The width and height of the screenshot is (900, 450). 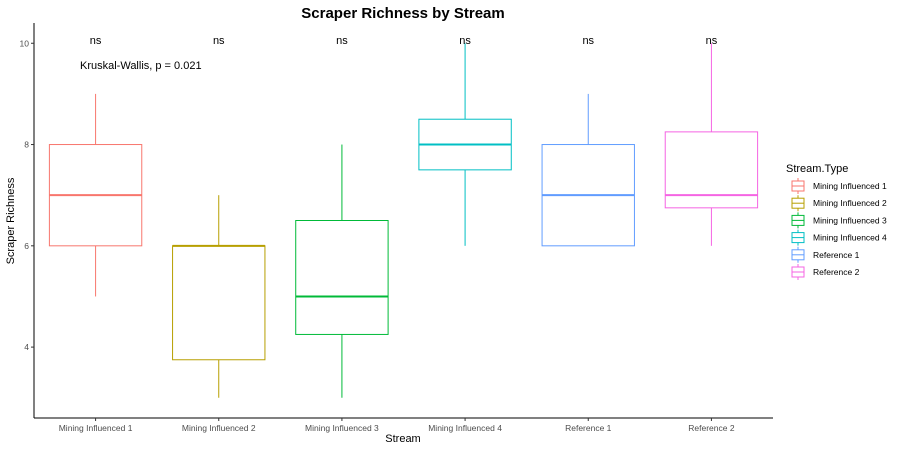 I want to click on box-6: ns, so click(x=711, y=140).